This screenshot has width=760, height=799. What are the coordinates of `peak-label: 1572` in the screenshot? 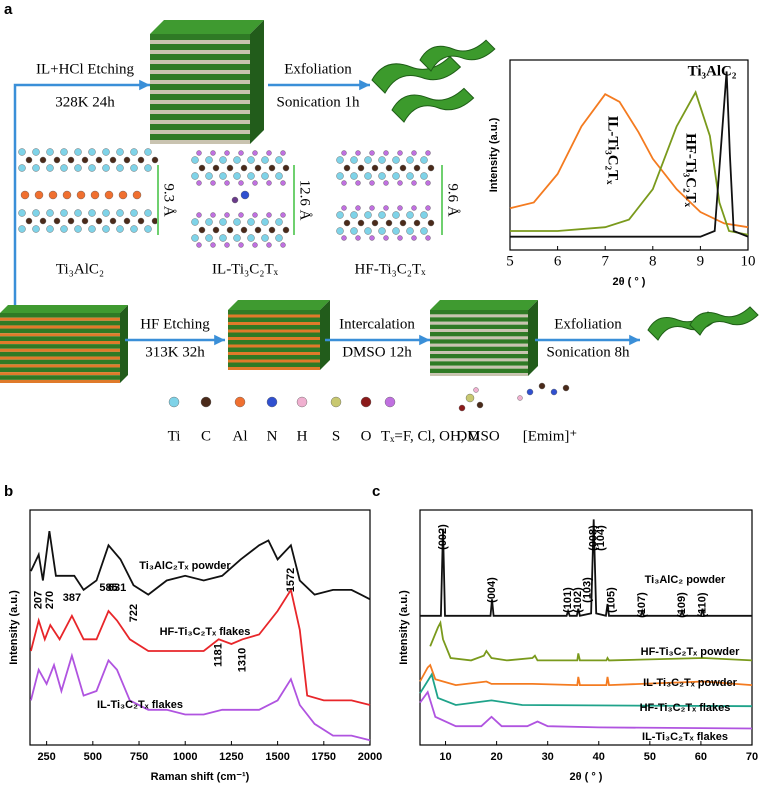 It's located at (291, 580).